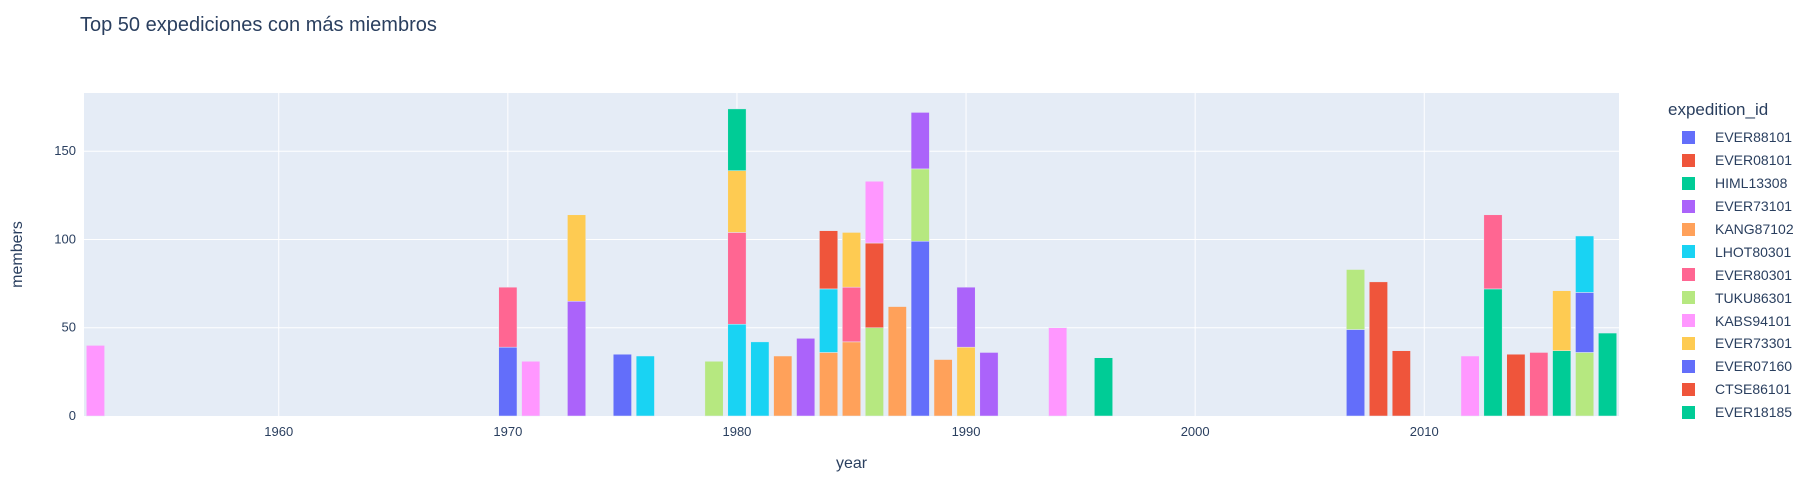 Image resolution: width=1808 pixels, height=493 pixels. I want to click on legend-item-EVER80301: EVER80301, so click(1738, 274).